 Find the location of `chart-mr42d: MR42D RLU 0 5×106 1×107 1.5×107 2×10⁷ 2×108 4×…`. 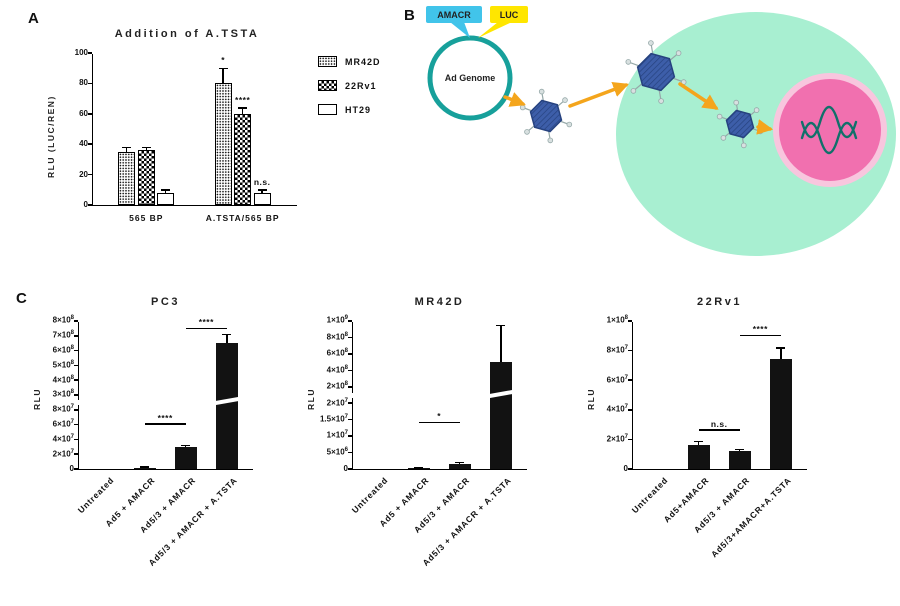

chart-mr42d: MR42D RLU 0 5×106 1×107 1.5×107 2×10⁷ 2×108 4×… is located at coordinates (419, 446).